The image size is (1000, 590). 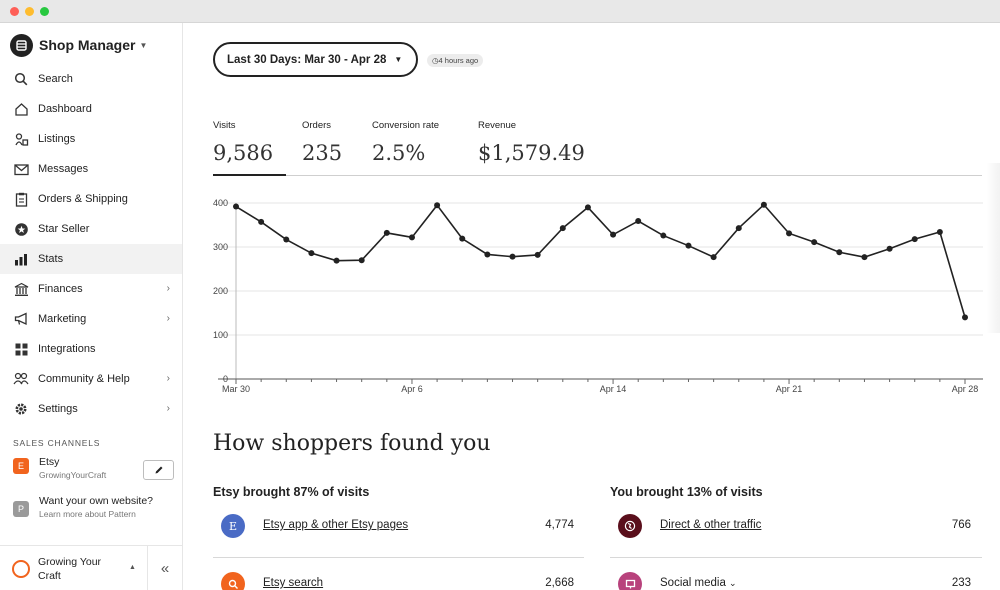 I want to click on zoom-window-button, so click(x=44, y=11).